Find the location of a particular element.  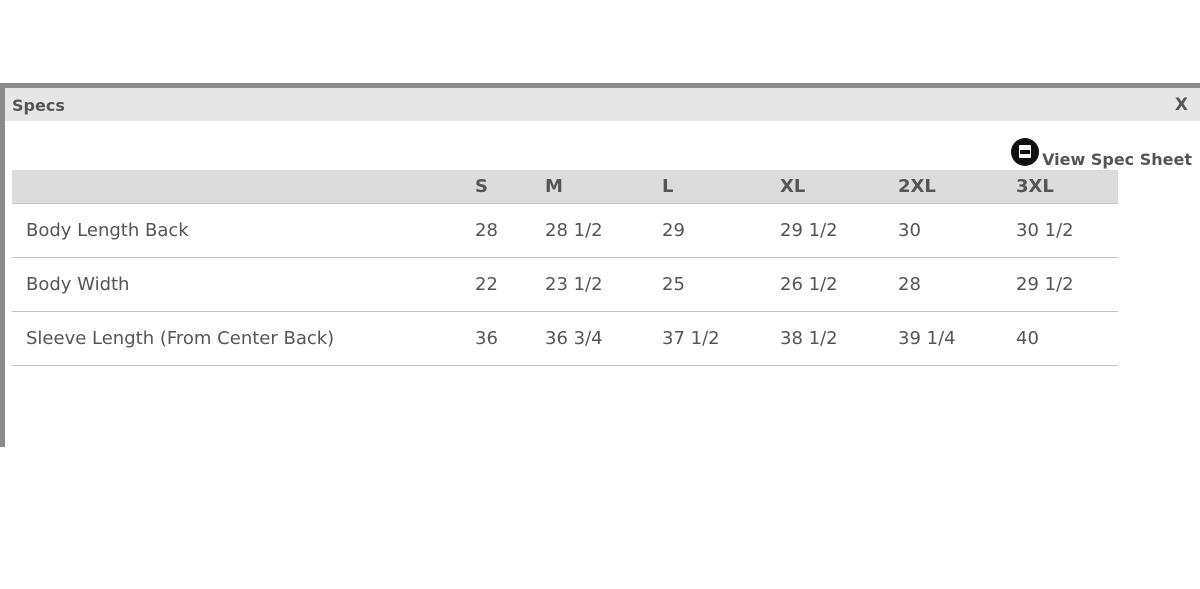

header-size-l: L is located at coordinates (721, 187).